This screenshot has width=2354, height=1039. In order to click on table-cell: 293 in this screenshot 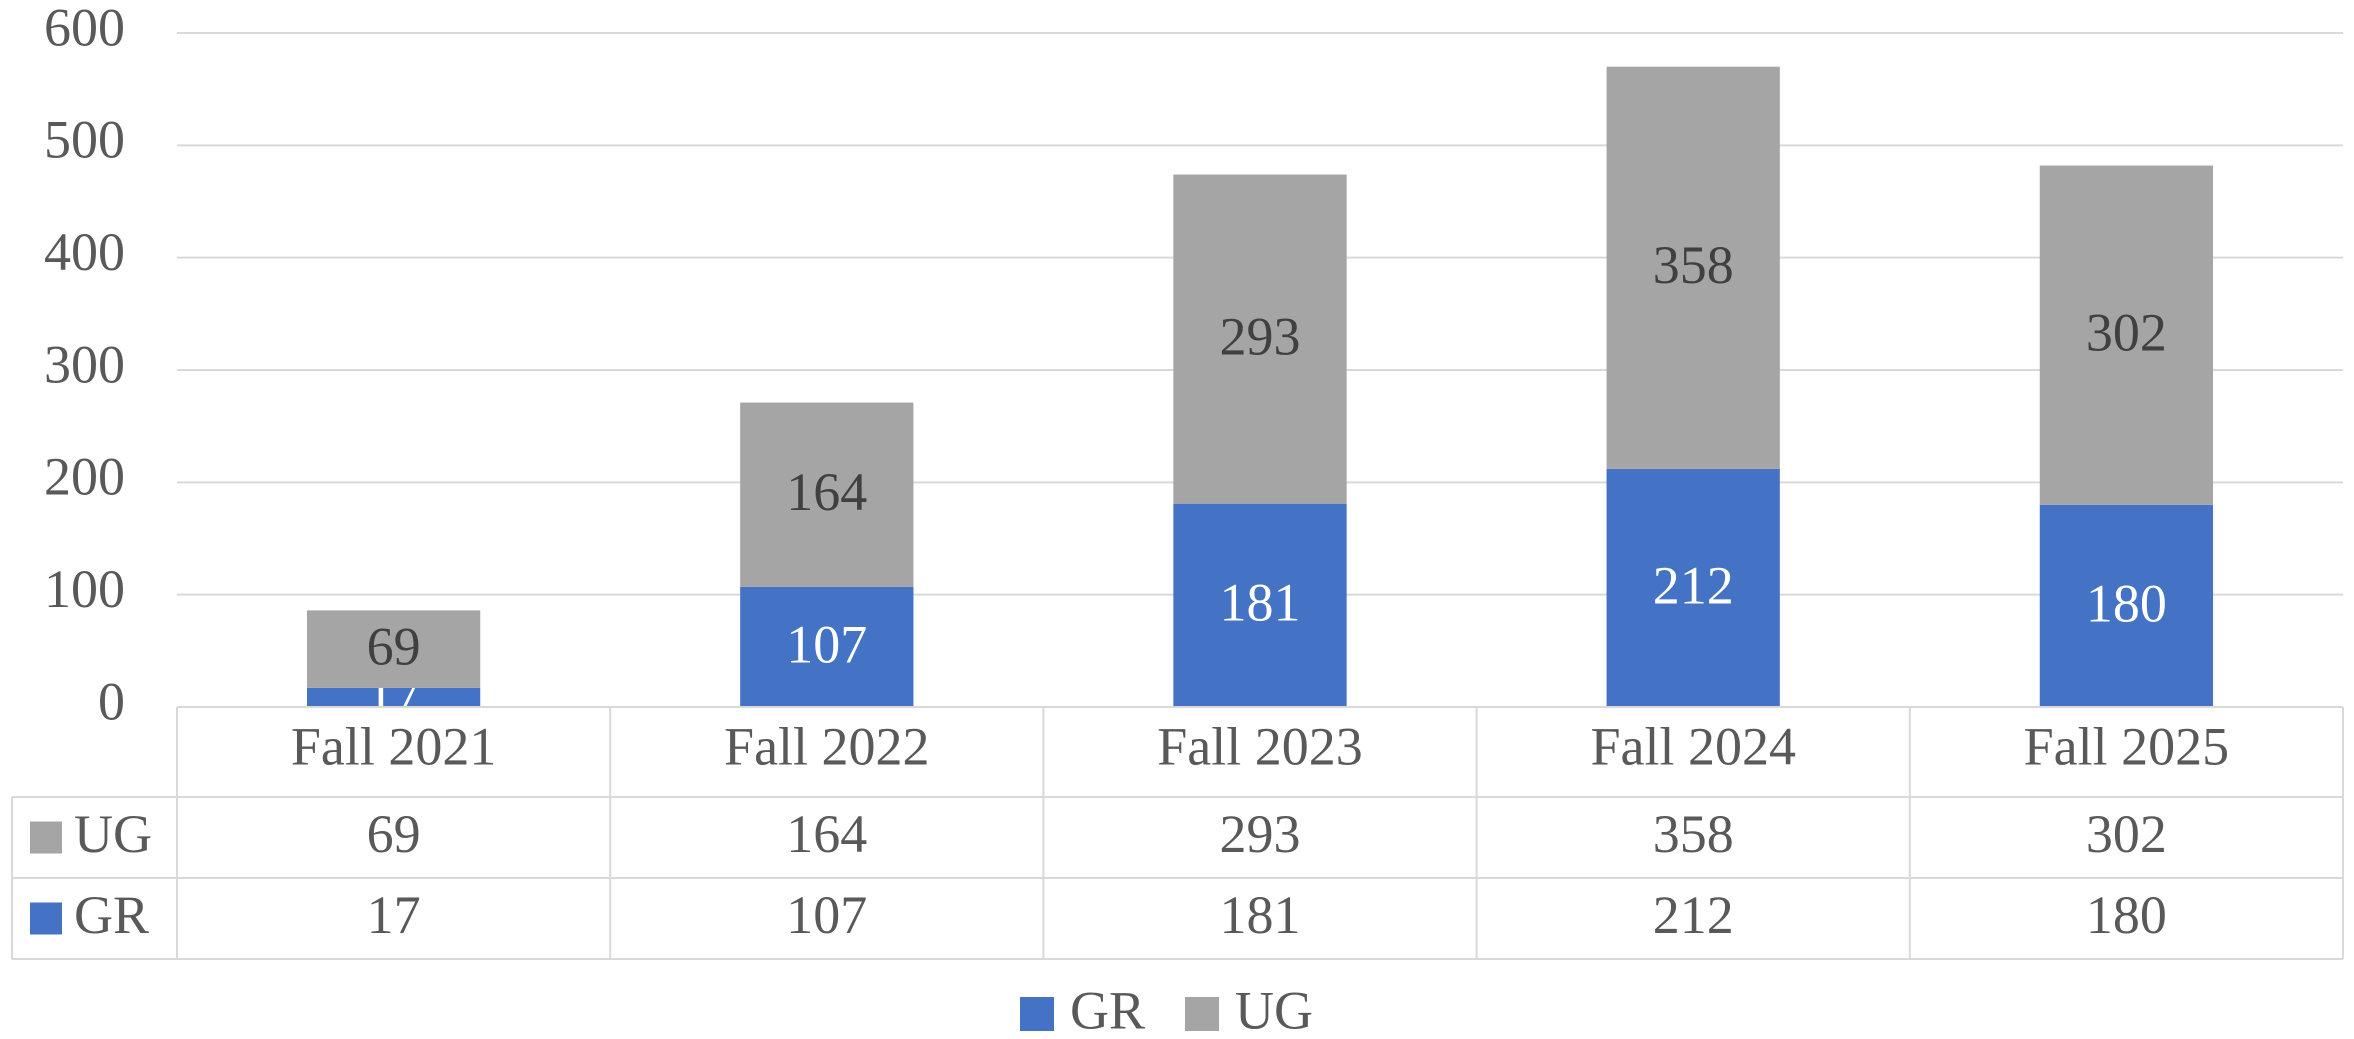, I will do `click(1260, 834)`.